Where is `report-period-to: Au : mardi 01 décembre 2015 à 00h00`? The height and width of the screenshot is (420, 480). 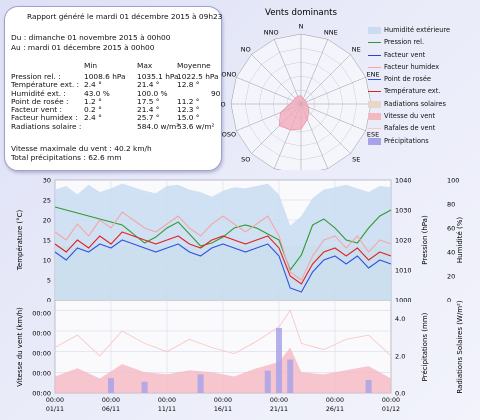
report-period-to: Au : mardi 01 décembre 2015 à 00h00 is located at coordinates (83, 47).